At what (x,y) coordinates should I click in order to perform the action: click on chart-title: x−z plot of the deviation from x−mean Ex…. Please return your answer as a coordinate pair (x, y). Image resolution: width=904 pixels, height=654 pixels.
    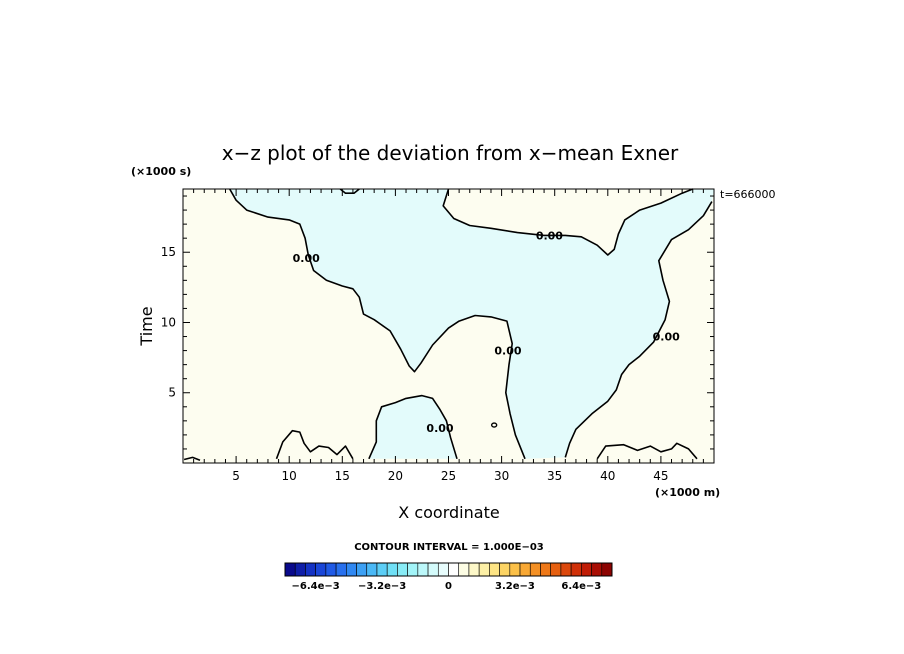
    Looking at the image, I should click on (450, 153).